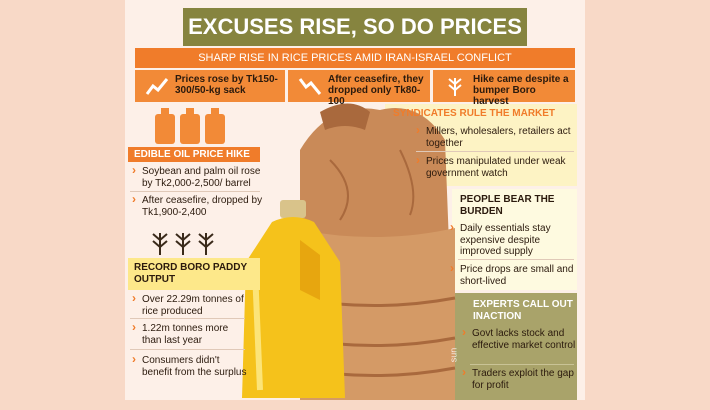 This screenshot has width=710, height=410. I want to click on highlight-text: Hike came despite a bumper Boro harvest, so click(521, 90).